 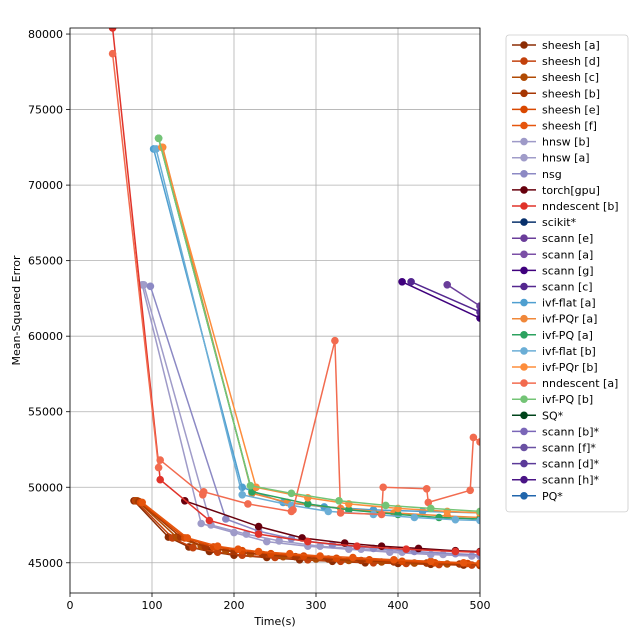 I want to click on legend-item: sheesh [e], so click(x=556, y=109).